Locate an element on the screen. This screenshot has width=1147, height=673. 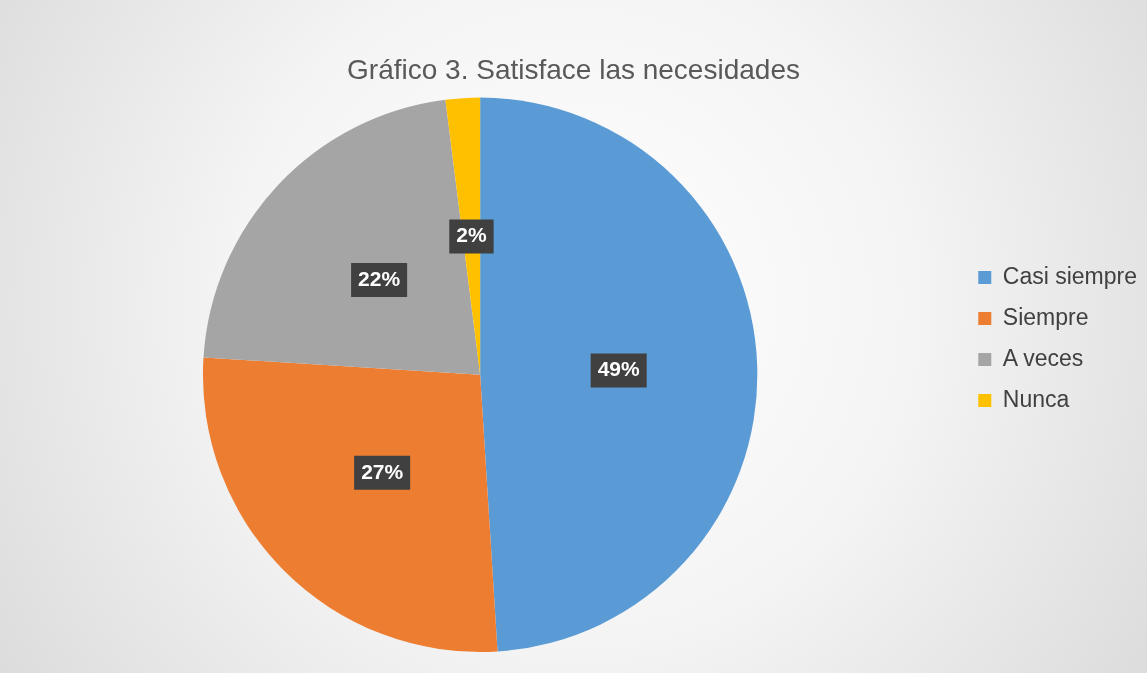
legend-label: Casi siempre is located at coordinates (1070, 275).